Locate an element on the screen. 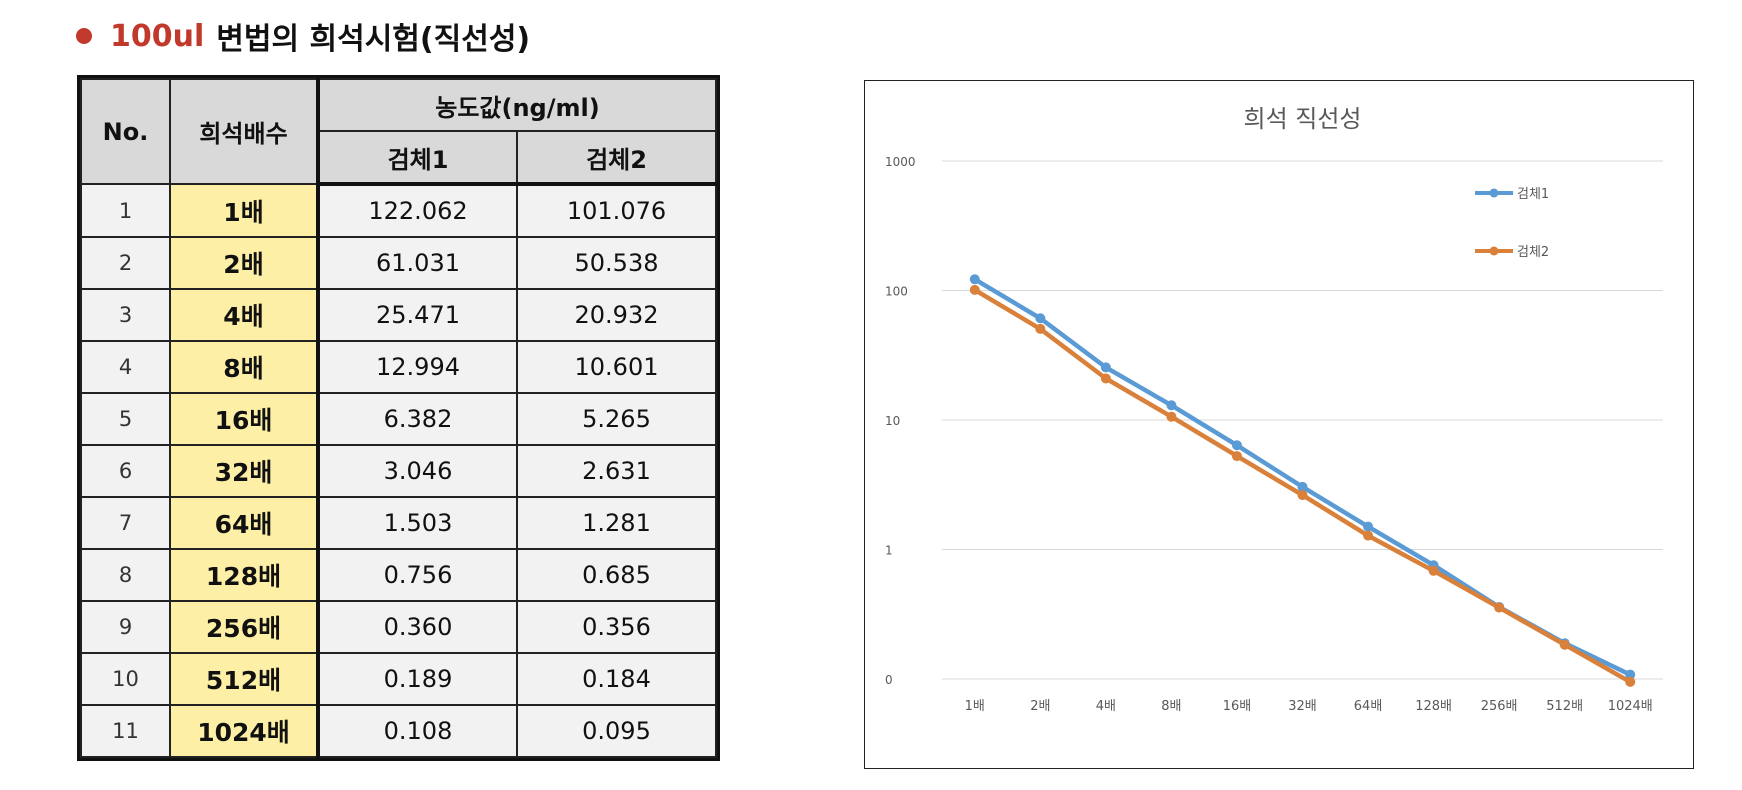 This screenshot has height=790, width=1742. cell-no: 11 is located at coordinates (125, 731).